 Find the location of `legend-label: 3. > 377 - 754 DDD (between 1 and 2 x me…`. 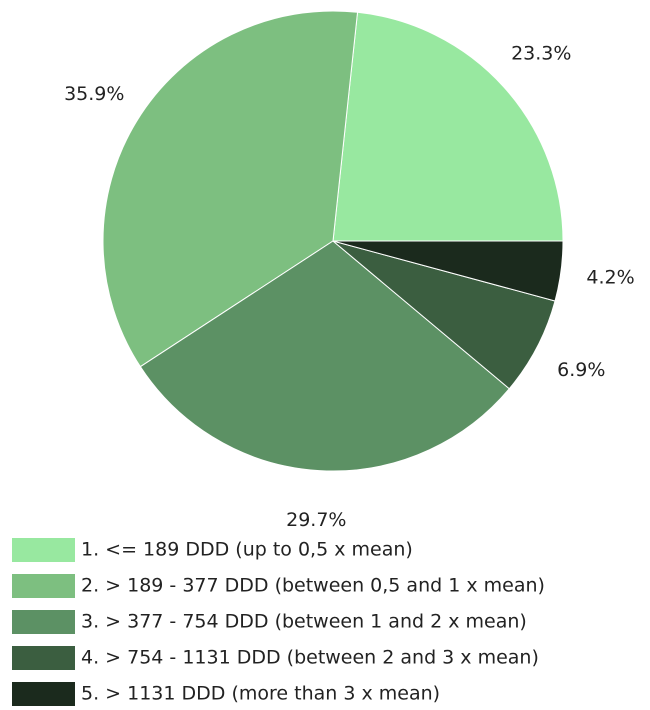

legend-label: 3. > 377 - 754 DDD (between 1 and 2 x me… is located at coordinates (304, 622).